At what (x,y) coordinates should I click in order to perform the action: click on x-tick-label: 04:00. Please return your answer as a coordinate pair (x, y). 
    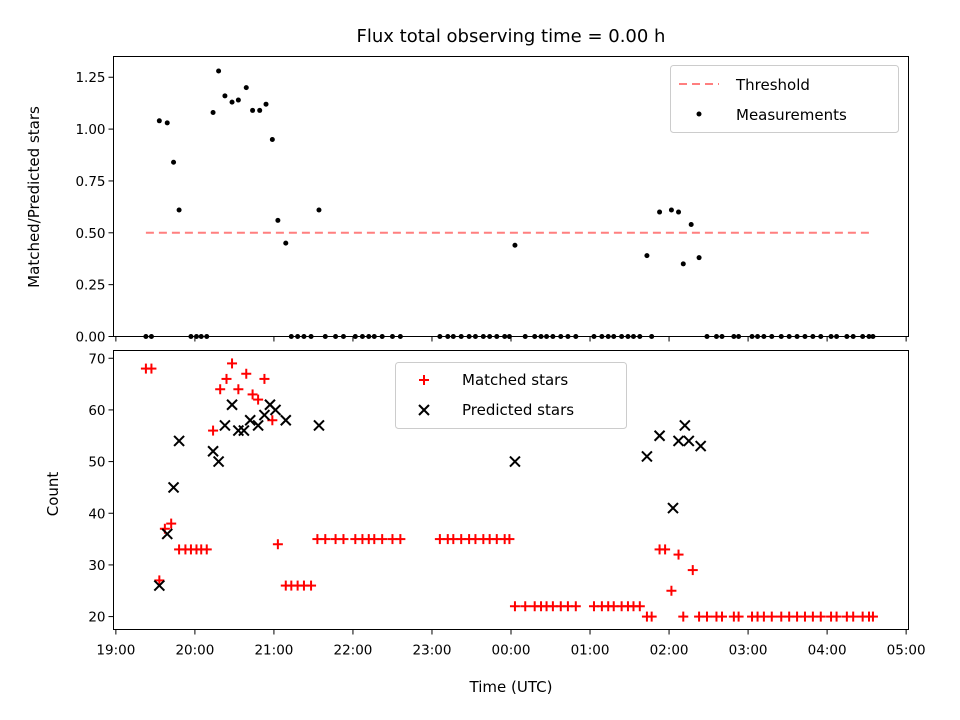
    Looking at the image, I should click on (827, 651).